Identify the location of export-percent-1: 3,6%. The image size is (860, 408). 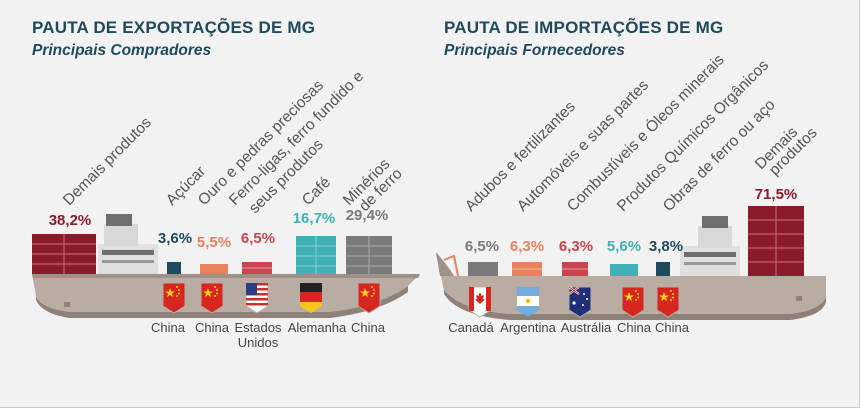
(175, 238).